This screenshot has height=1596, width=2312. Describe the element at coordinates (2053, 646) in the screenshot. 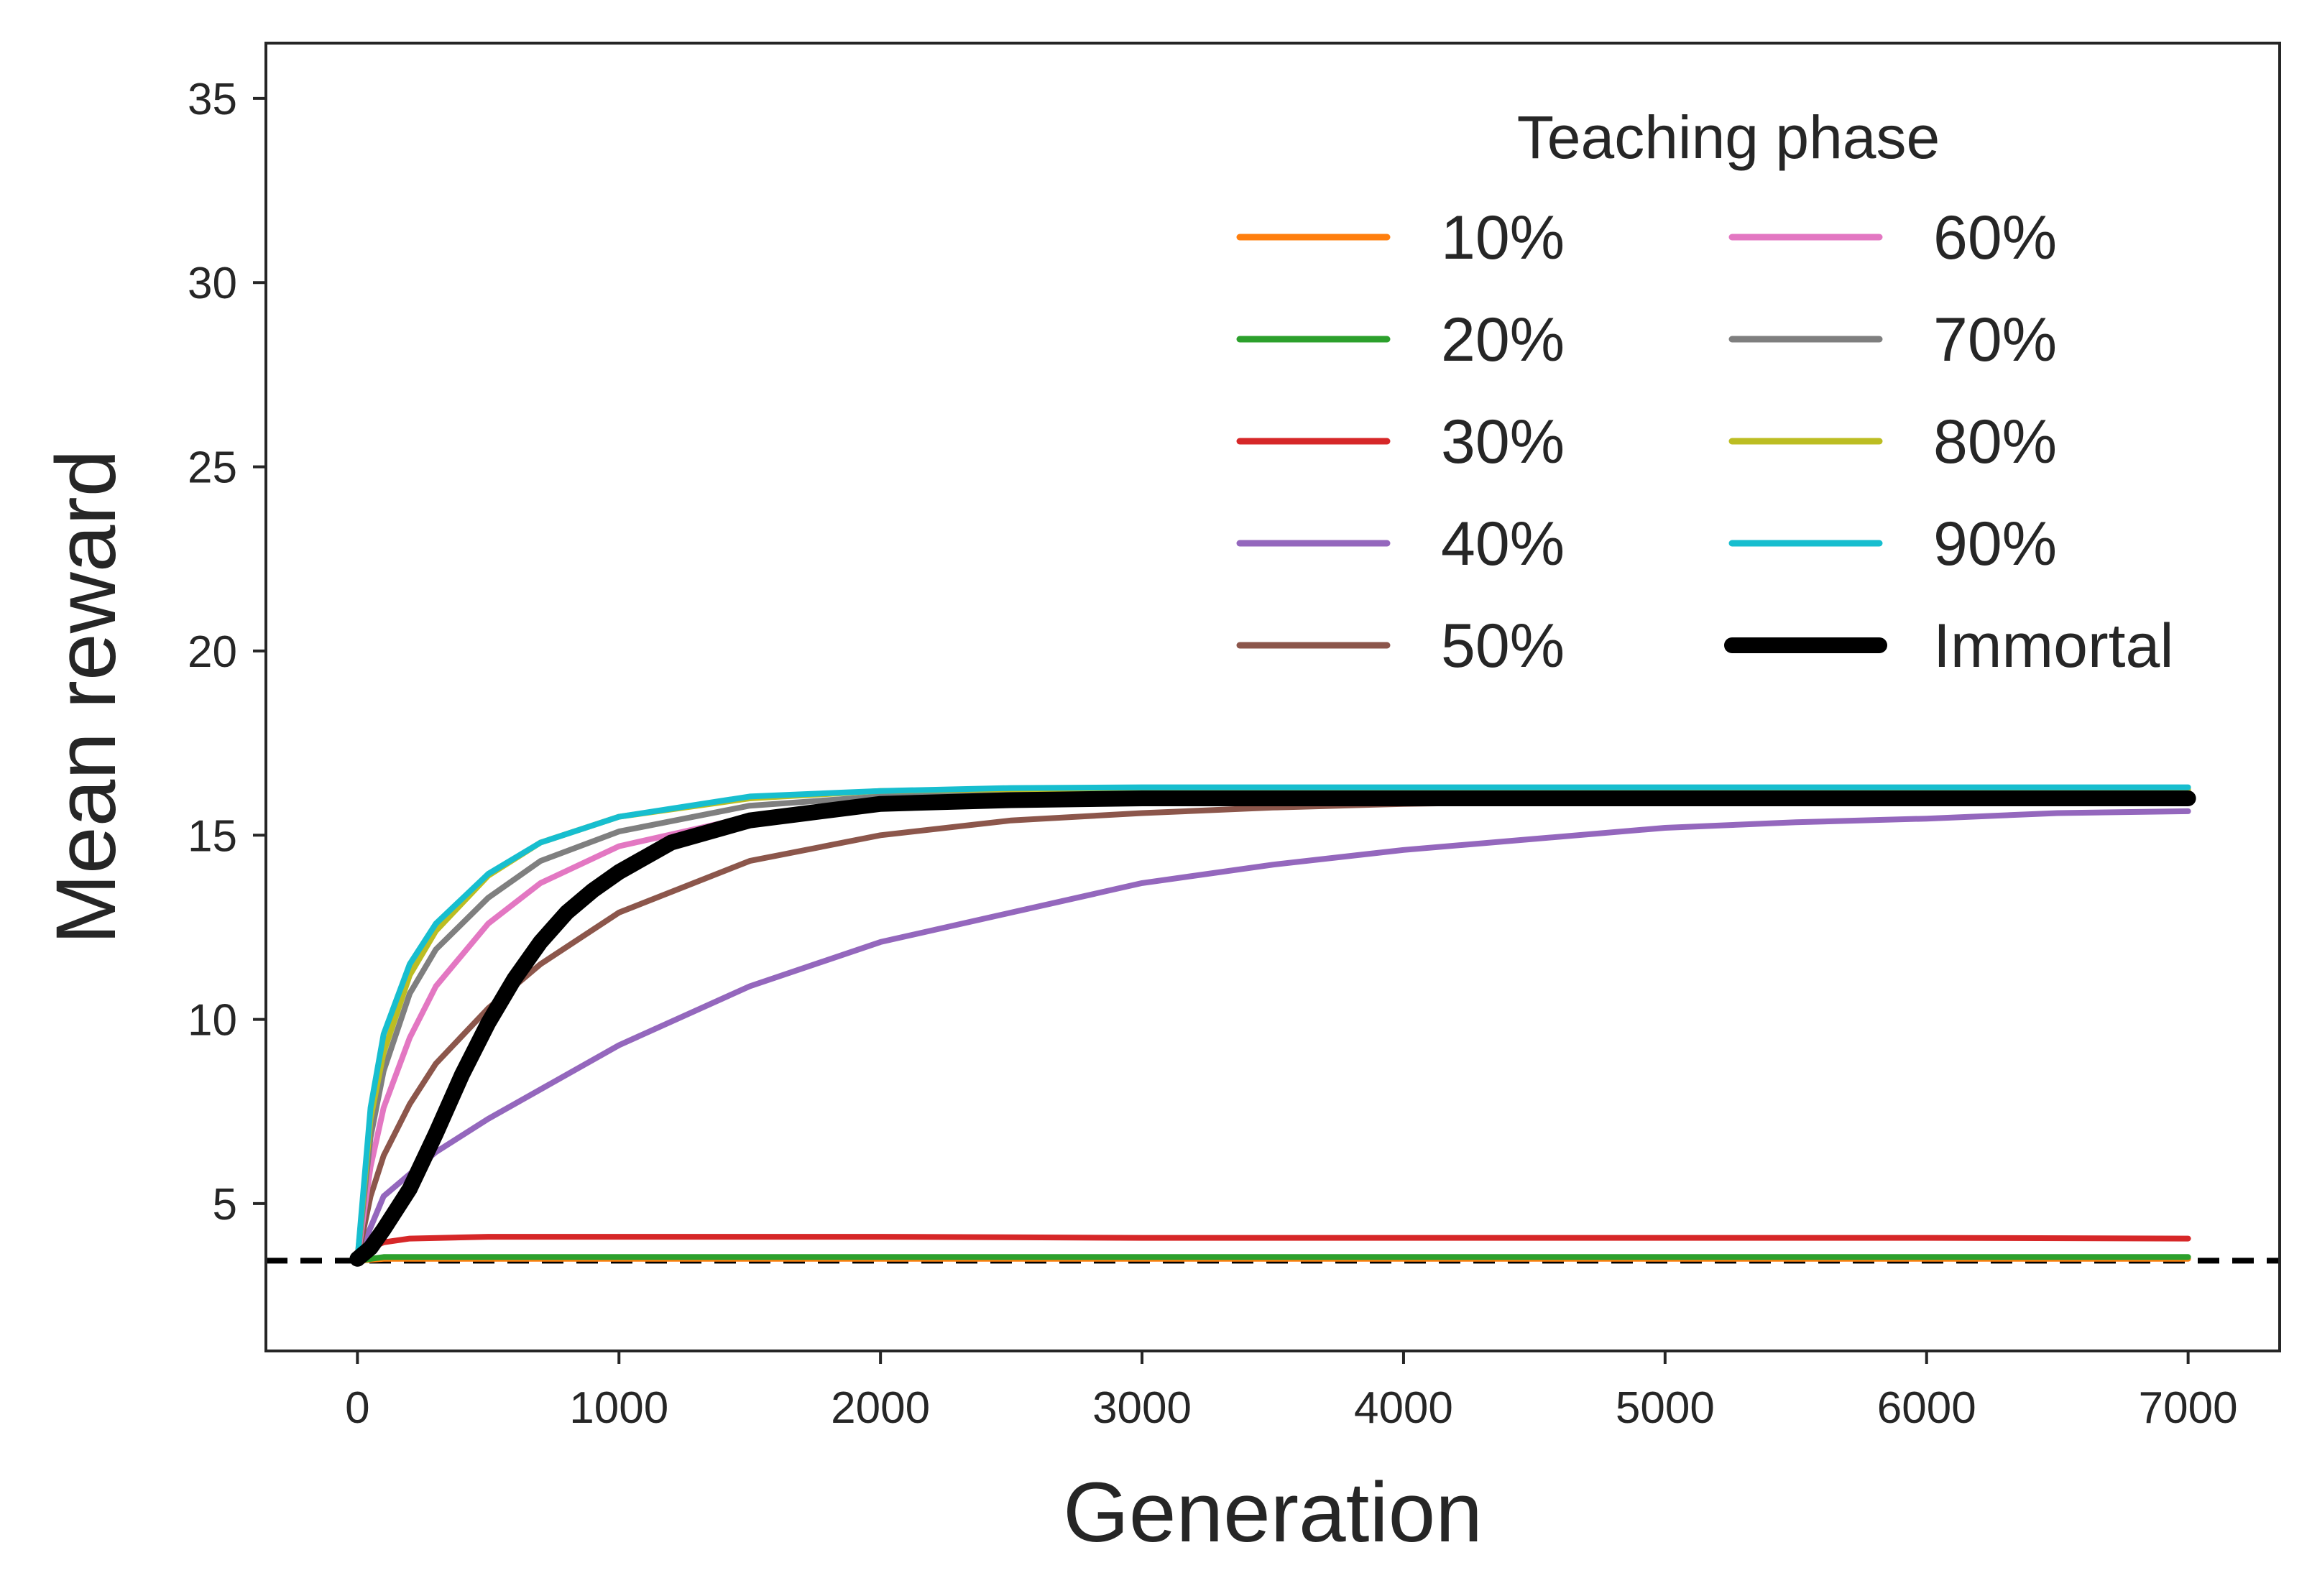

I see `legend-label-9: Immortal` at that location.